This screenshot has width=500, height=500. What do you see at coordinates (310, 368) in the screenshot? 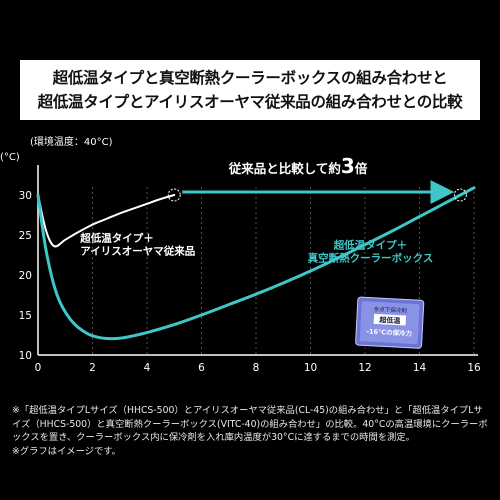
I see `x-tick-label-10: 10` at bounding box center [310, 368].